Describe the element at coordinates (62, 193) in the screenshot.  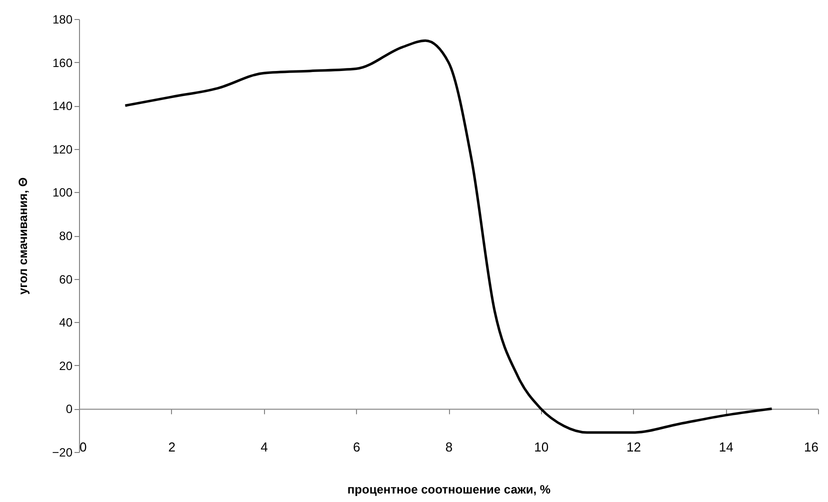
I see `y-tick-label: 100` at that location.